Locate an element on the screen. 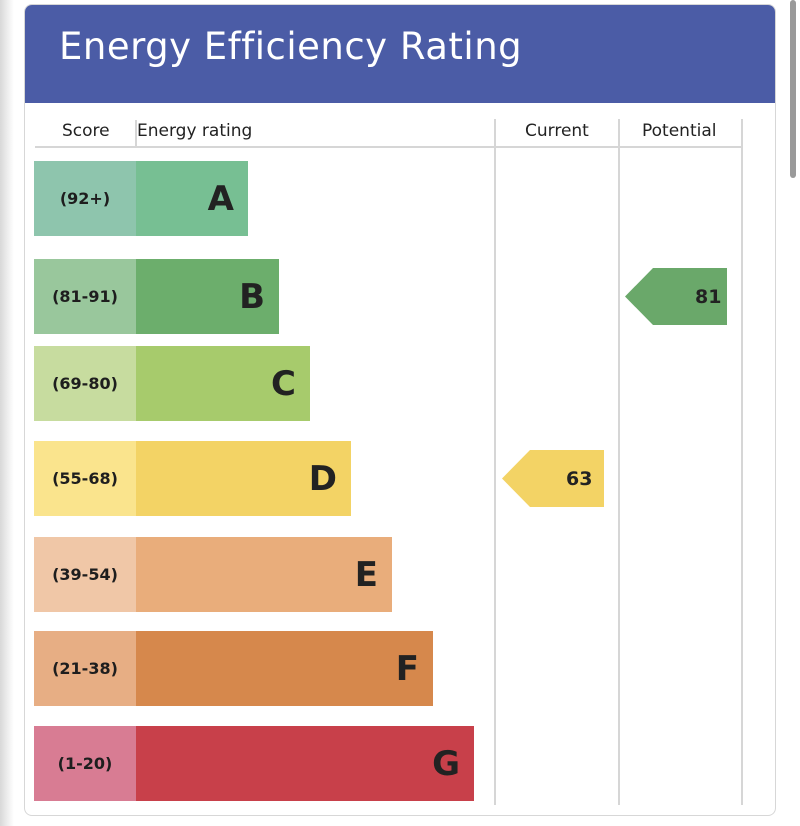 The width and height of the screenshot is (800, 826). band-letter: F is located at coordinates (407, 668).